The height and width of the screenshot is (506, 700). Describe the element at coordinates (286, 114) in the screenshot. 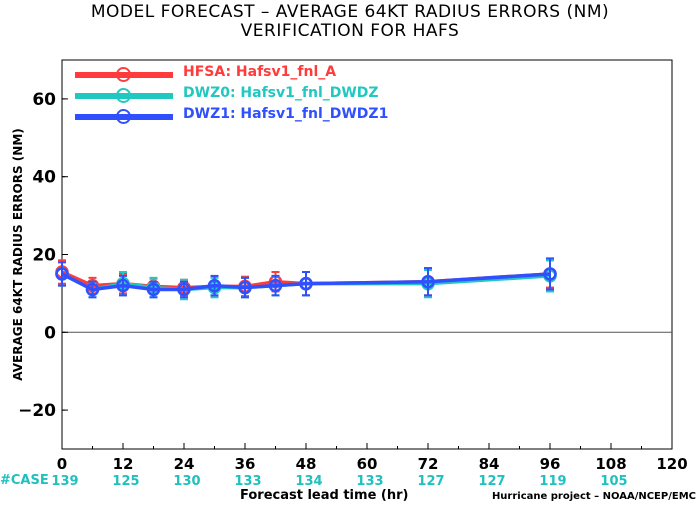

I see `legend-label-dwz1: DWZ1: Hafsv1_fnl_DWDZ1` at that location.